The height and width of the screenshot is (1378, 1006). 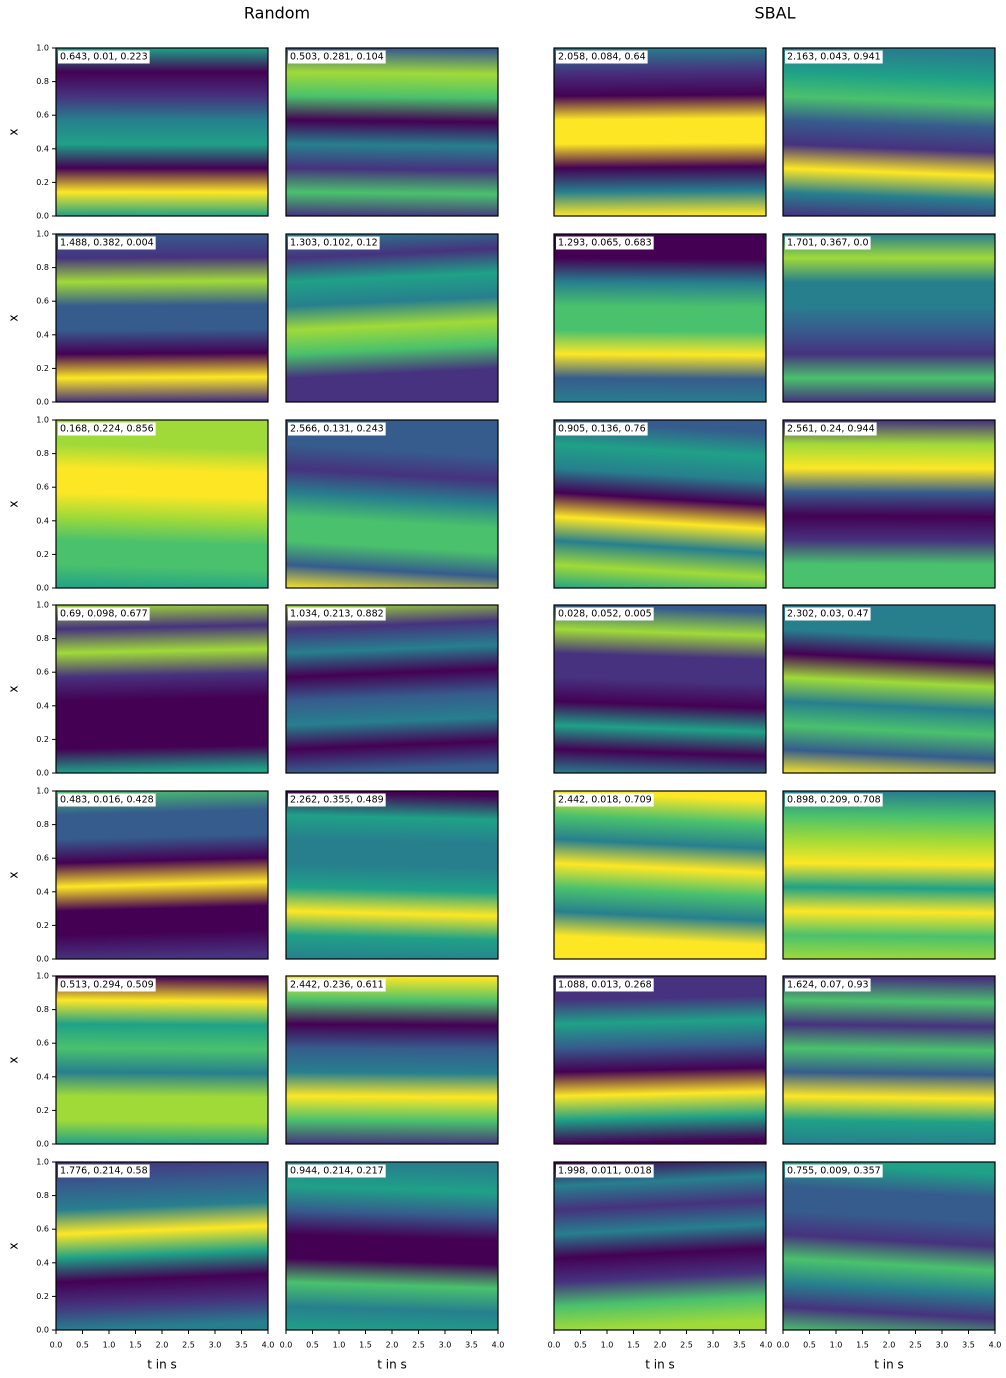 What do you see at coordinates (783, 1345) in the screenshot?
I see `x-tick-label: 0.0` at bounding box center [783, 1345].